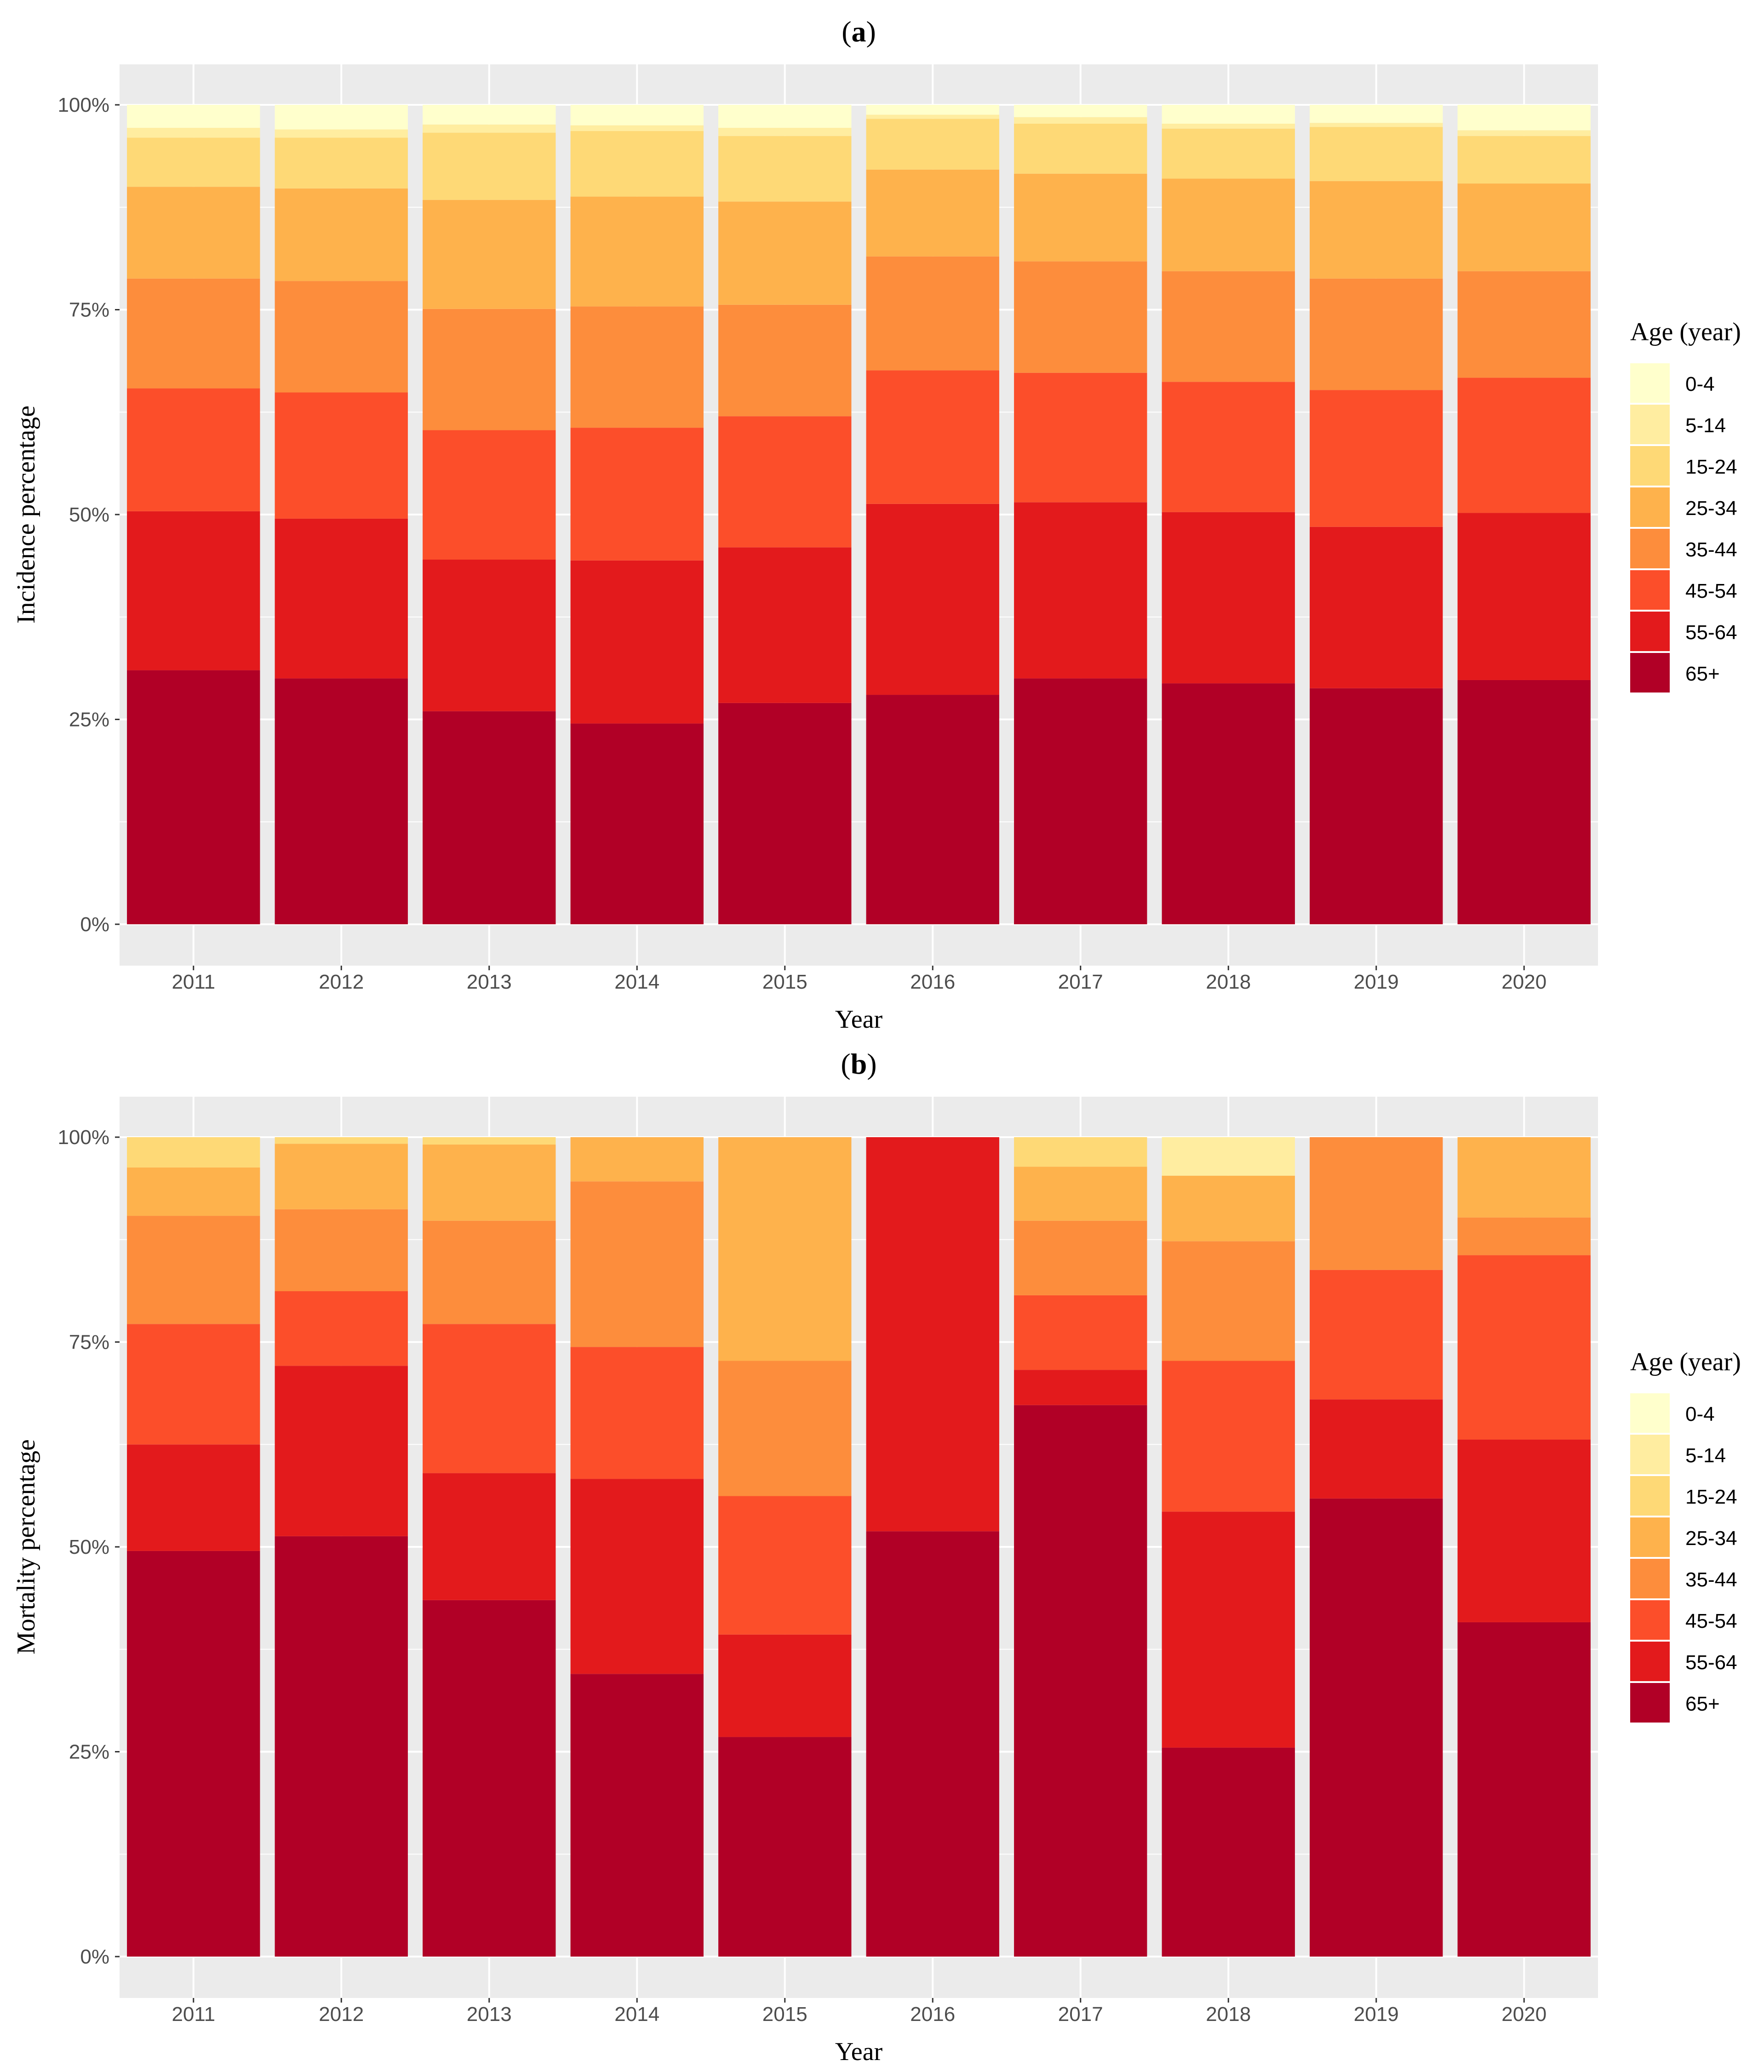 The width and height of the screenshot is (1764, 2072). What do you see at coordinates (89, 515) in the screenshot?
I see `y-tick-label: 50%` at bounding box center [89, 515].